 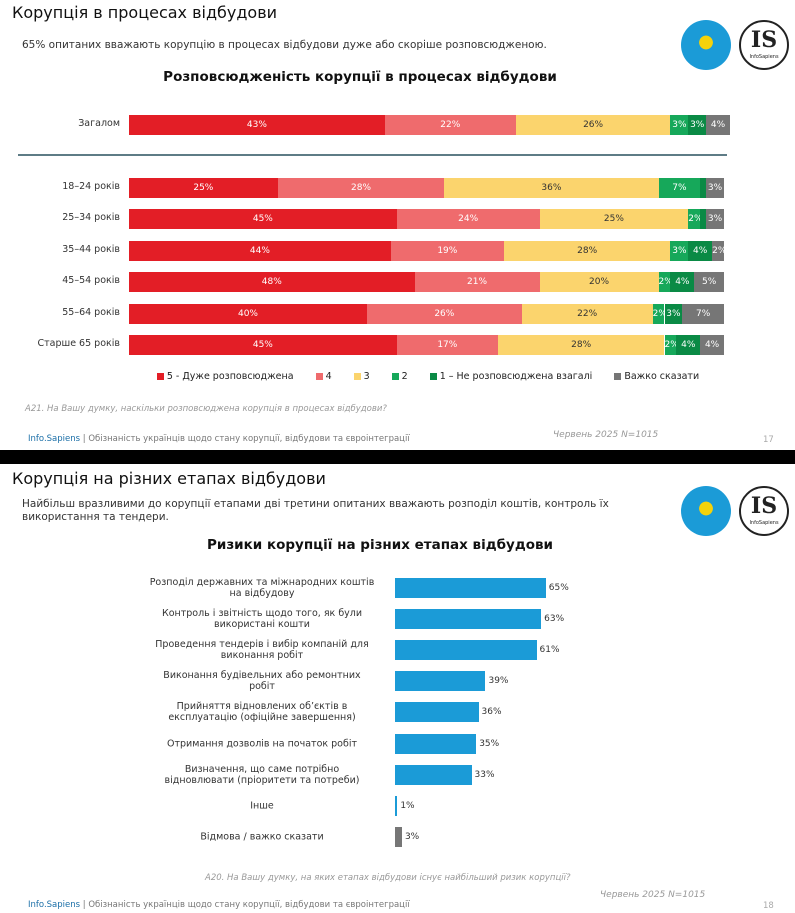 I want to click on value-label: 20%, so click(x=599, y=282).